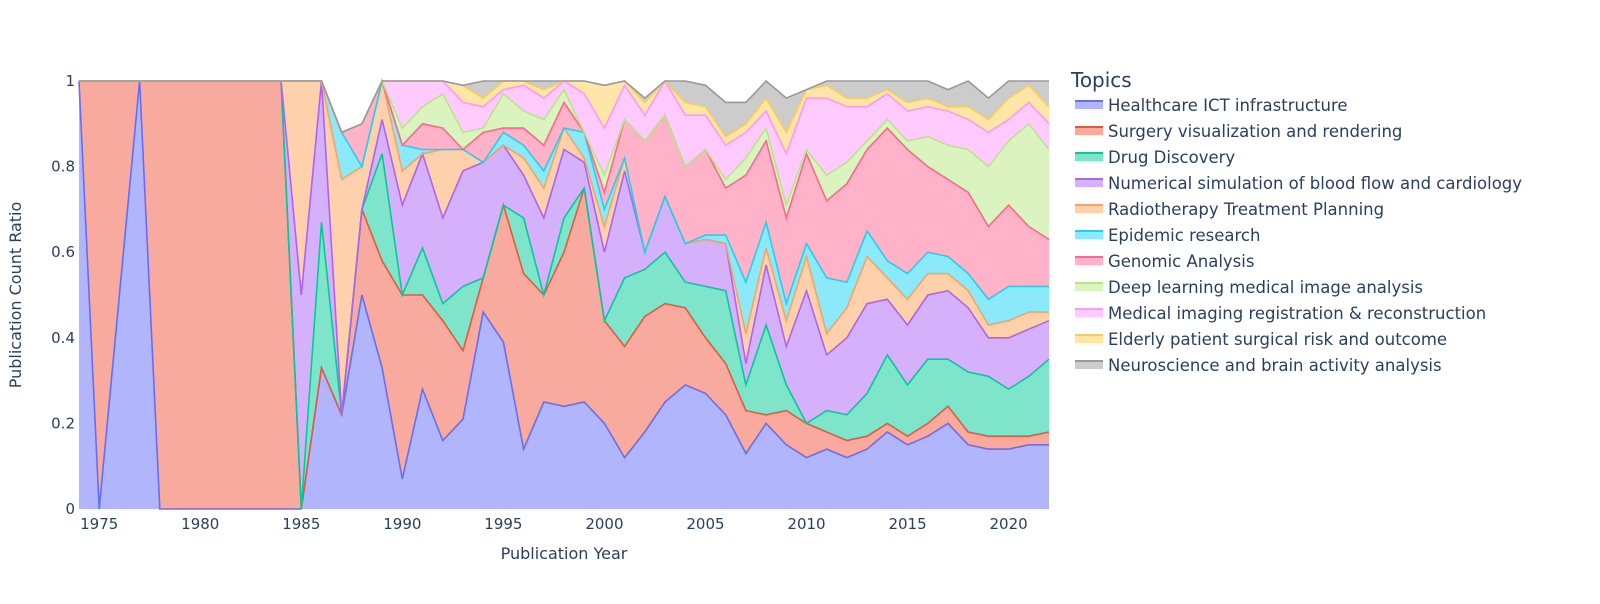  I want to click on x-axis-title: Publication Year, so click(564, 553).